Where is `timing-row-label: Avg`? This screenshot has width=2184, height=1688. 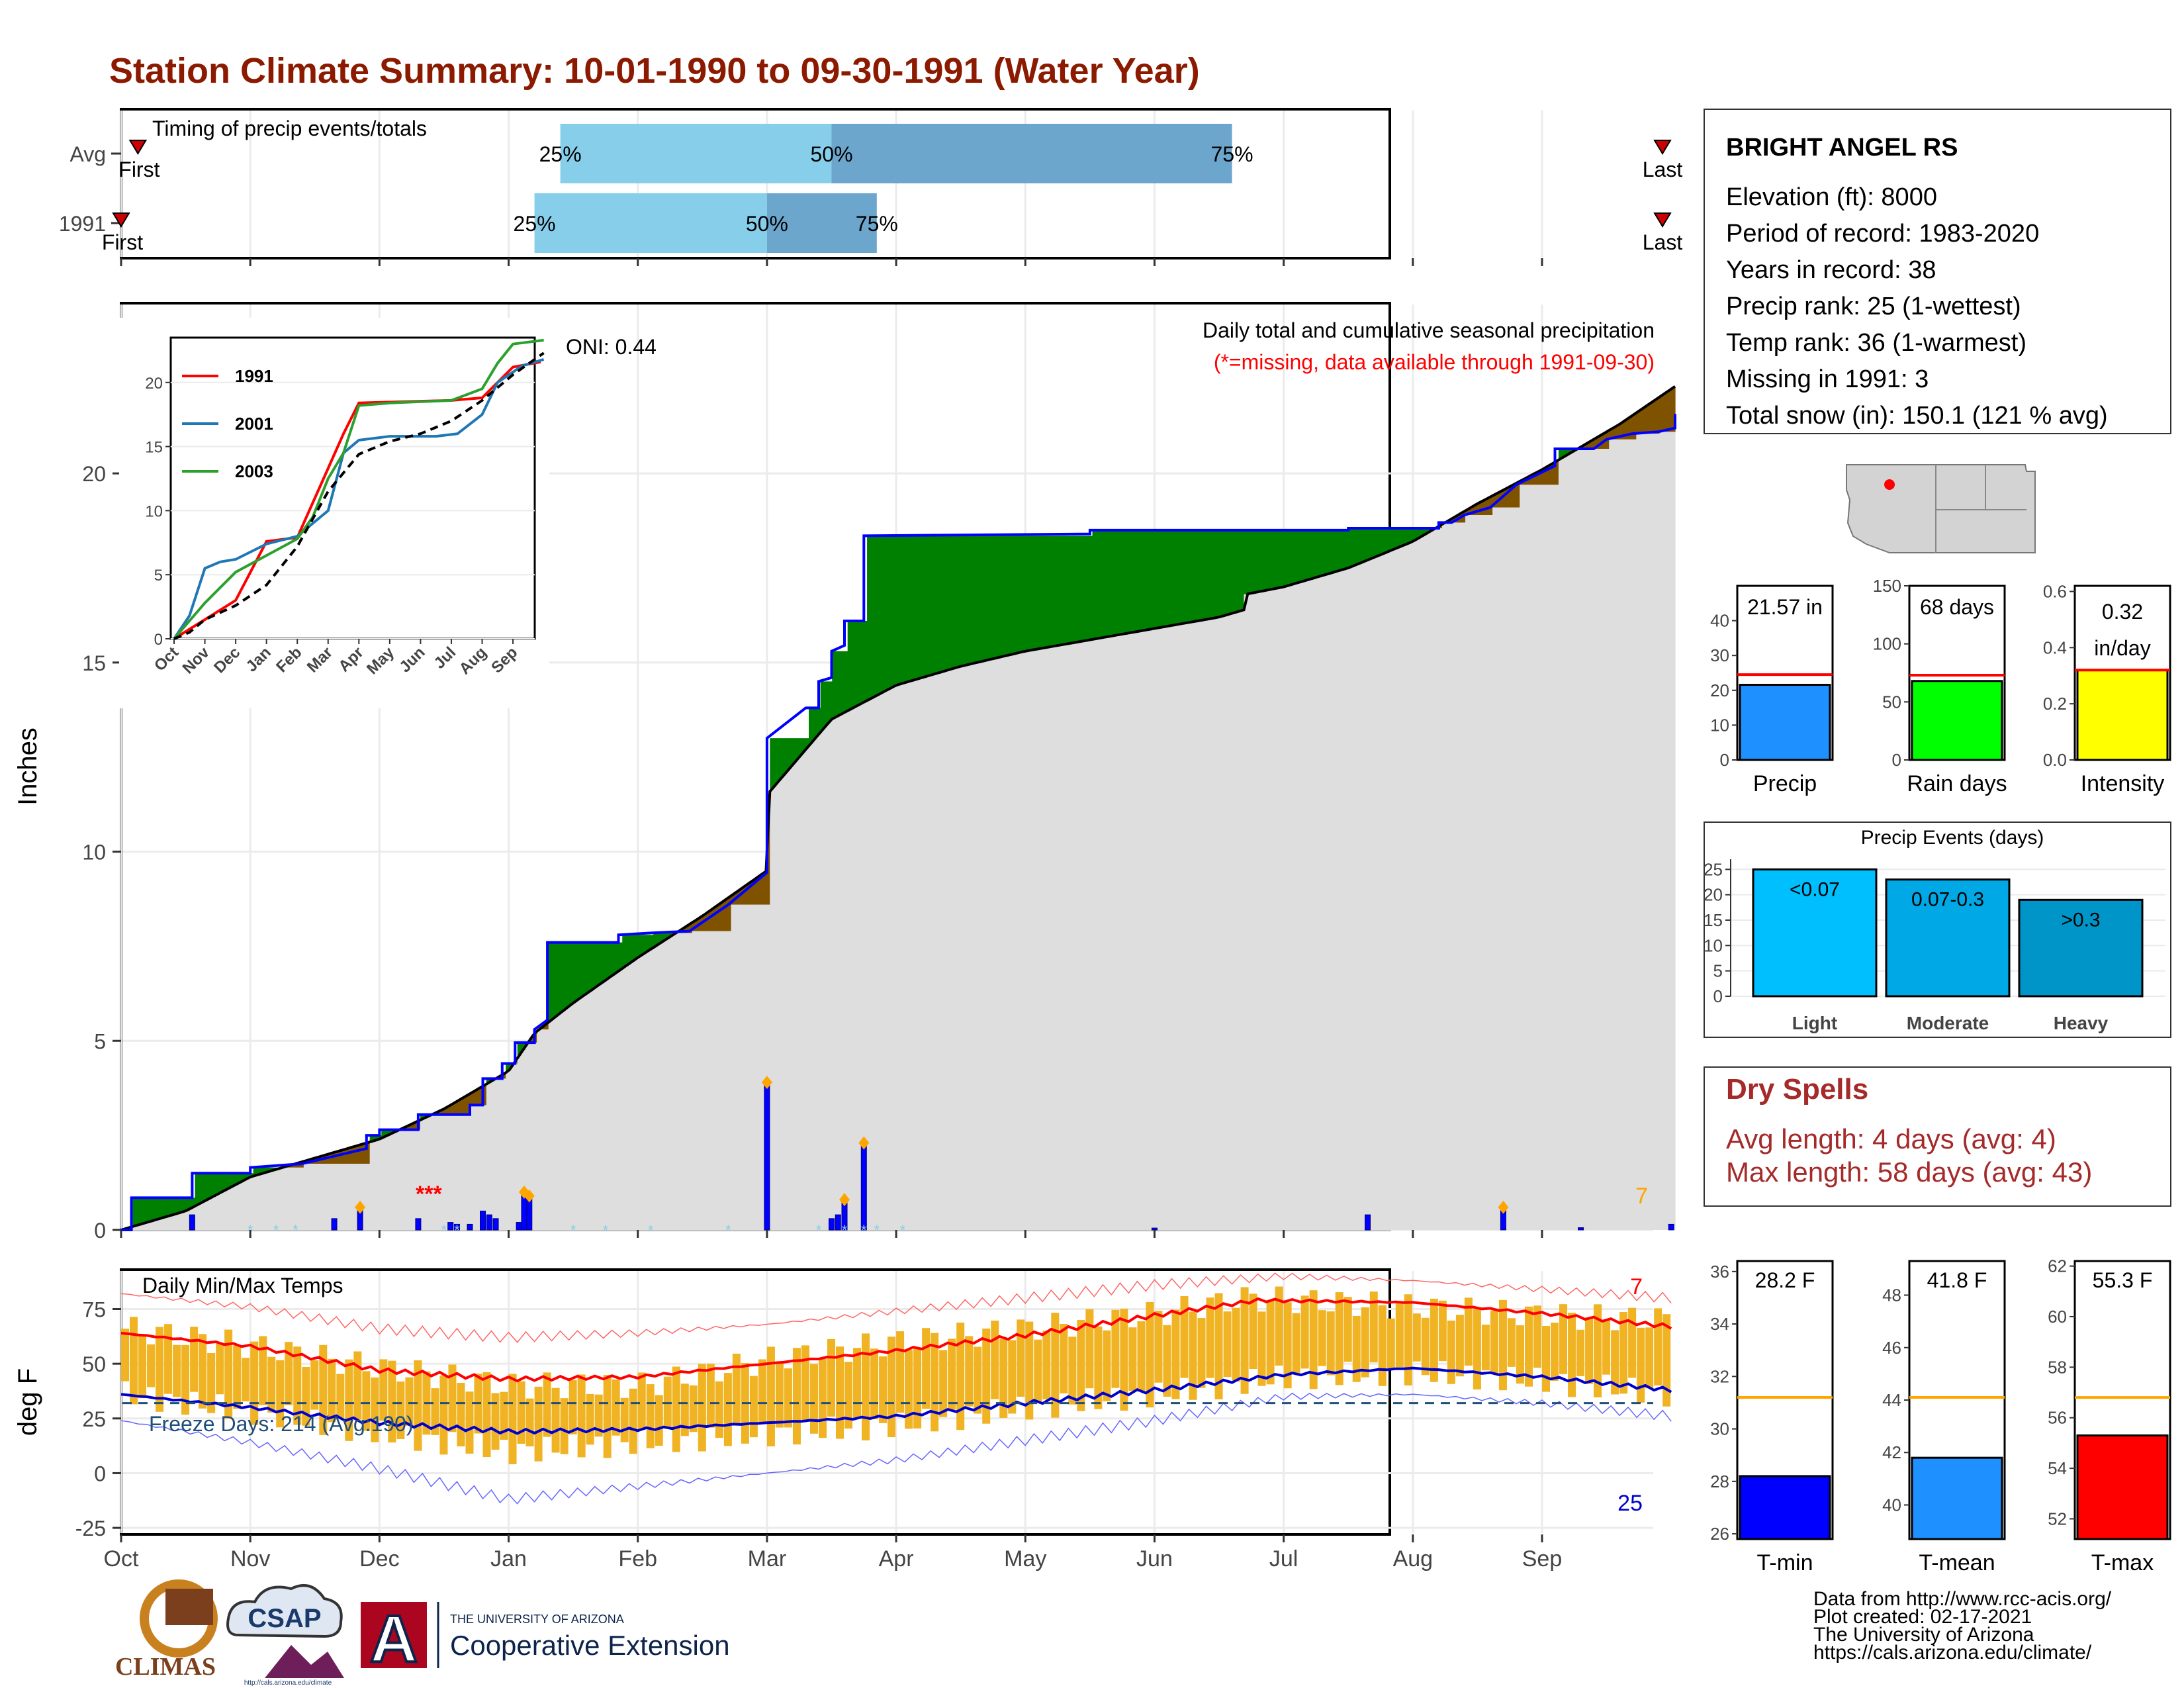
timing-row-label: Avg is located at coordinates (87, 154).